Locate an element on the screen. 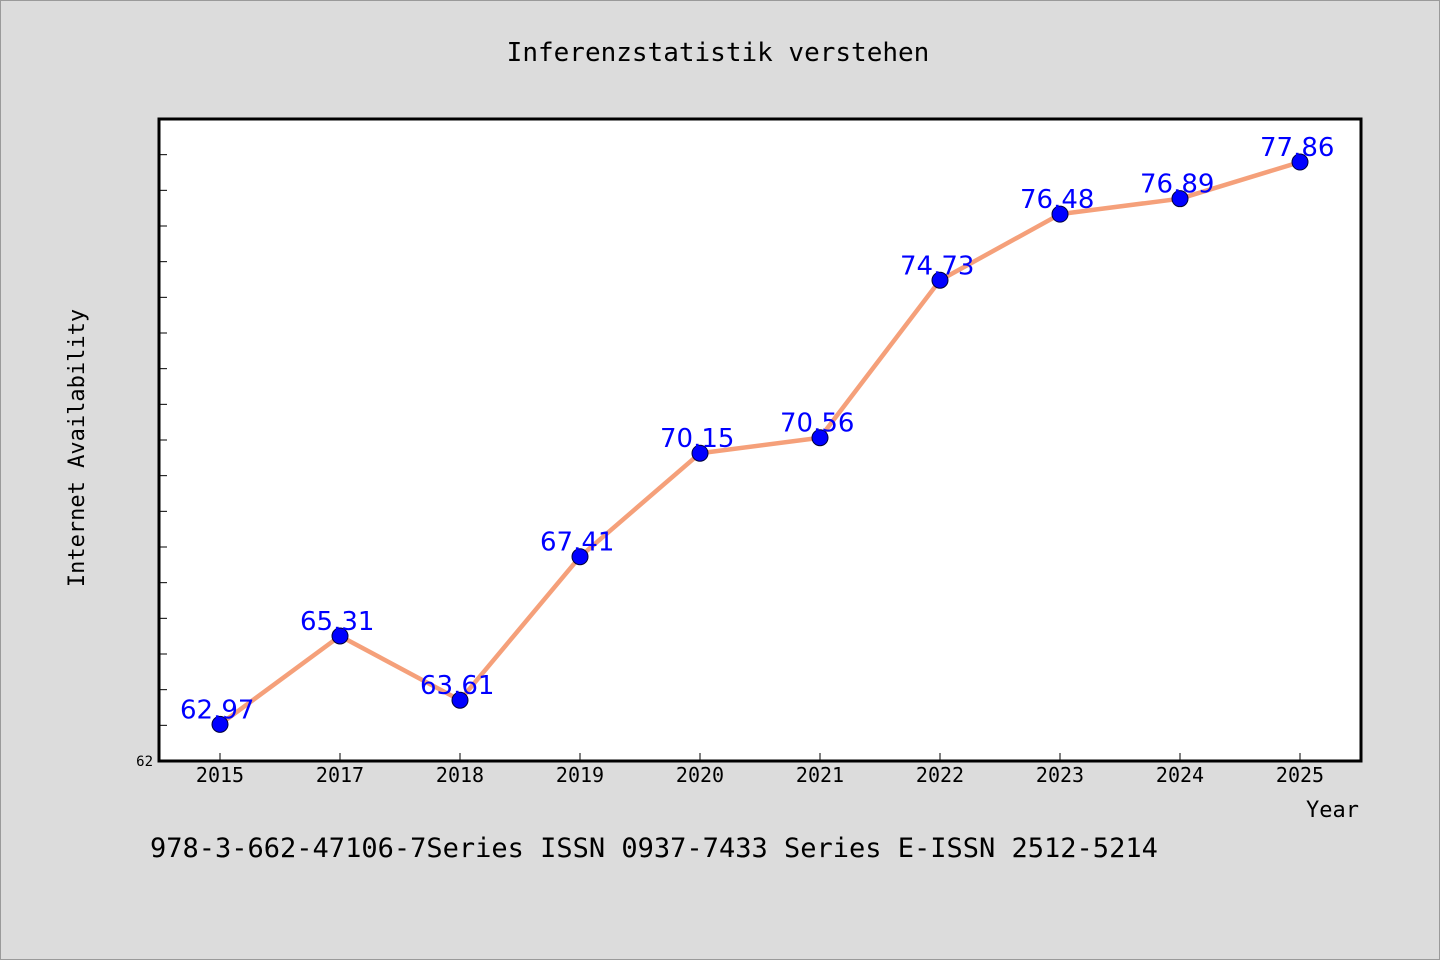 The width and height of the screenshot is (1440, 960). data-label: 67.41 is located at coordinates (577, 543).